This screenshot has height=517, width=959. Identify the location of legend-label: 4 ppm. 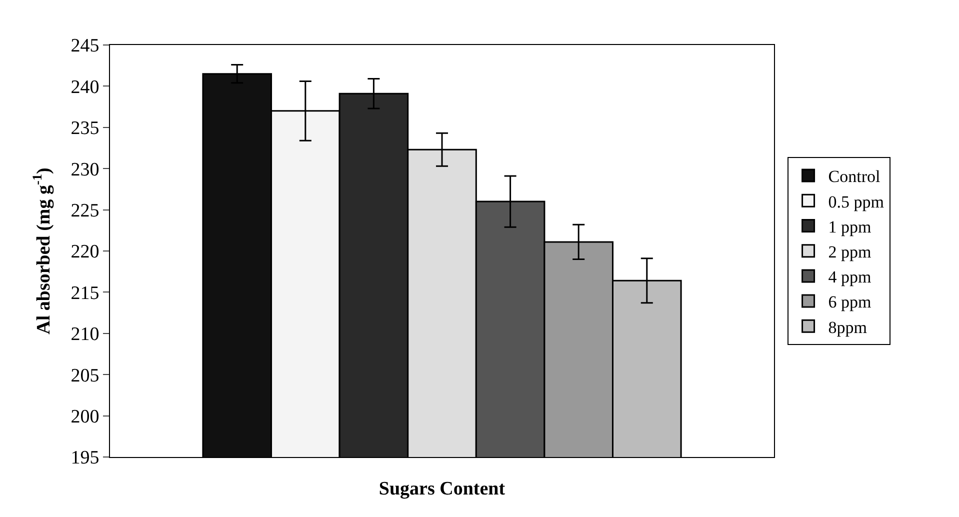
(850, 277).